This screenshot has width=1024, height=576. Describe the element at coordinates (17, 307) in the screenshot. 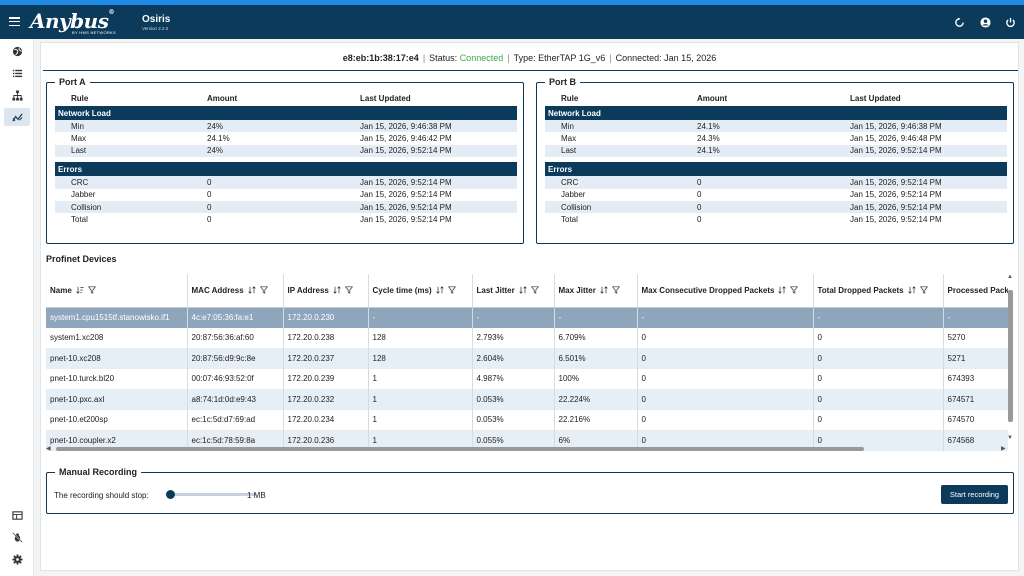

I see `sidebar` at that location.